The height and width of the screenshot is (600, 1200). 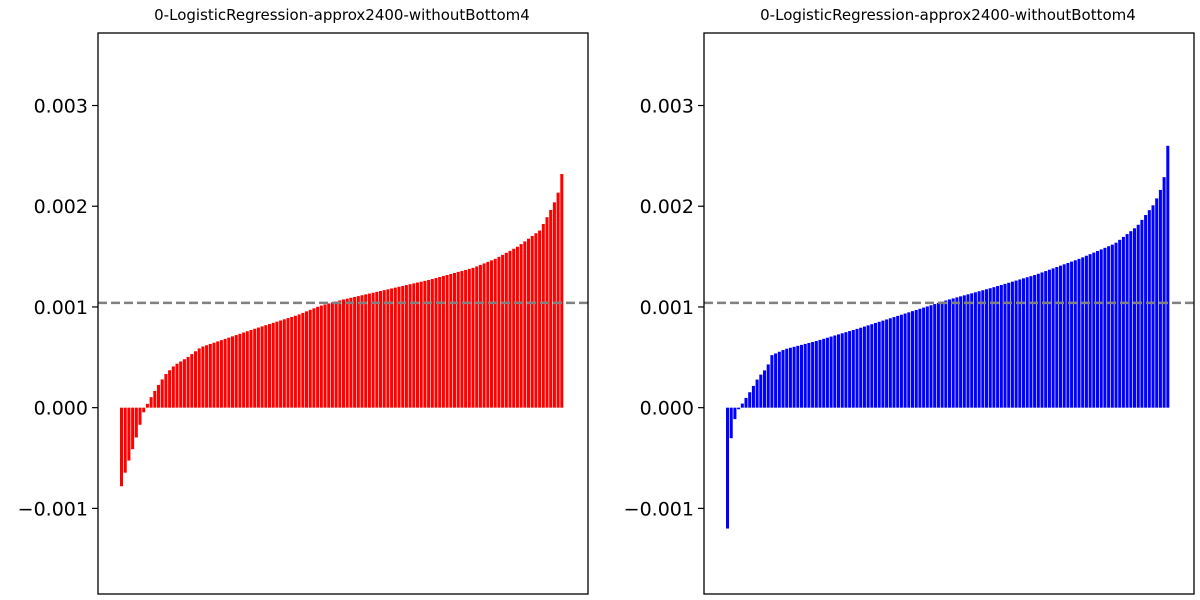 I want to click on left-ytick-label: 0.000, so click(x=61, y=409).